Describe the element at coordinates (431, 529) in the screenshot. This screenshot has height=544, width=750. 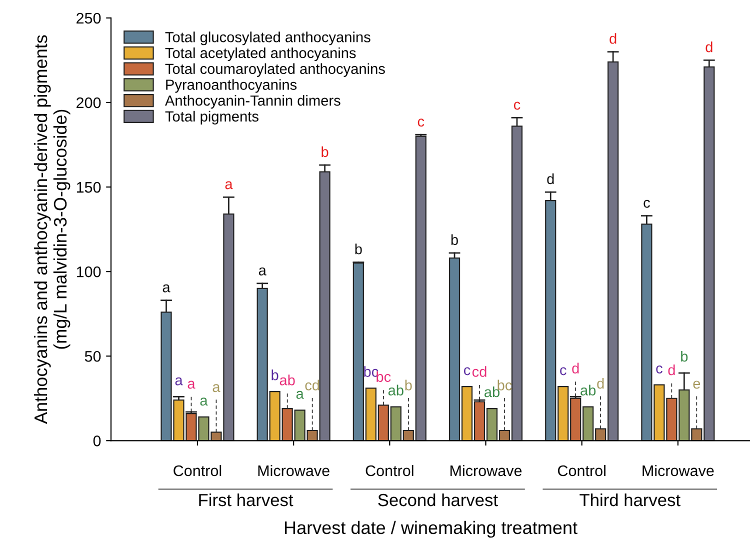
I see `x-axis-title: Harvest date / winemaking treatment` at that location.